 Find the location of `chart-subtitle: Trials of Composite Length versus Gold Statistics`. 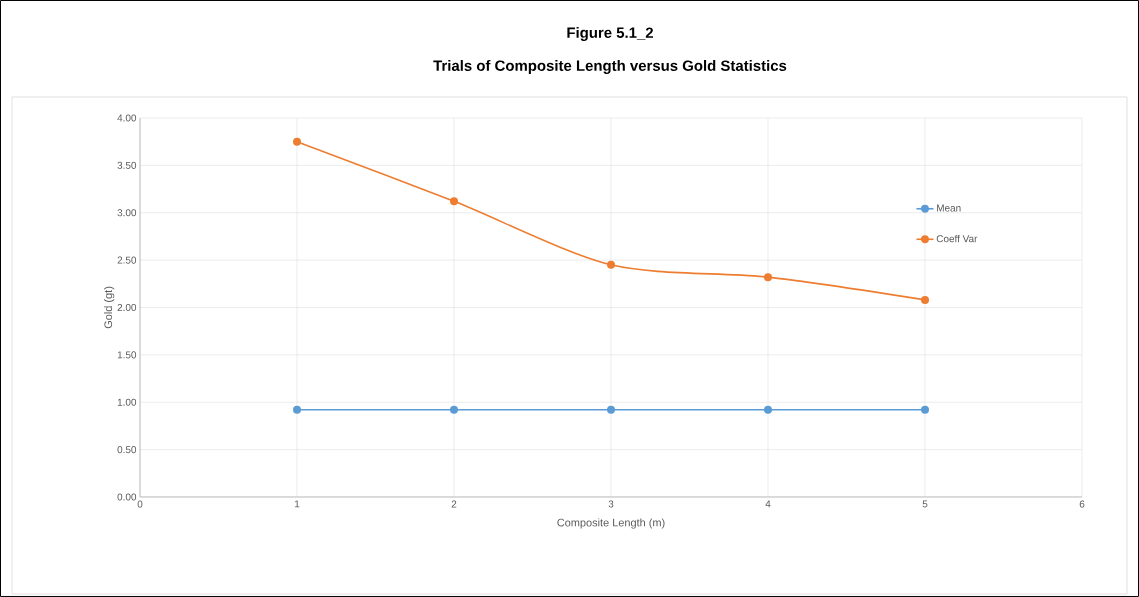

chart-subtitle: Trials of Composite Length versus Gold Statistics is located at coordinates (610, 66).